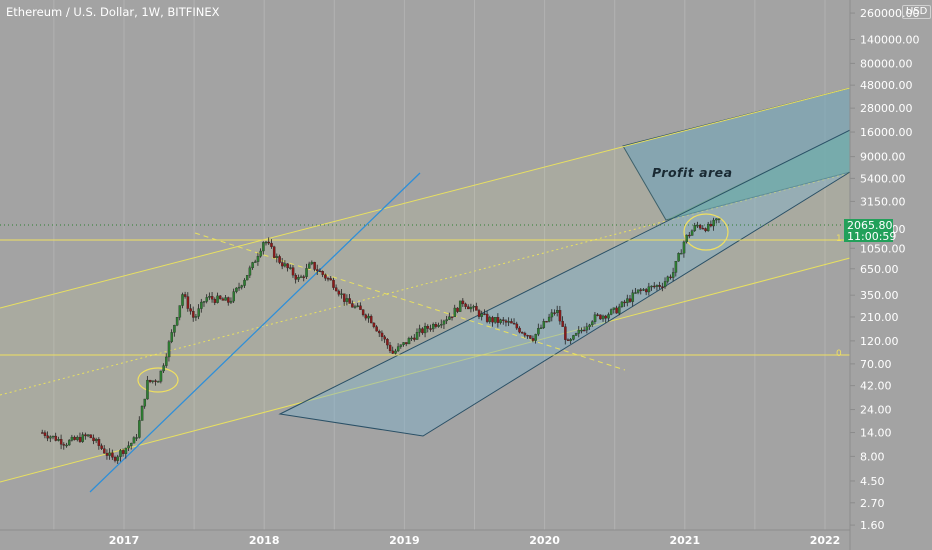 This screenshot has height=550, width=932. What do you see at coordinates (917, 12) in the screenshot?
I see `currency-label: USD` at bounding box center [917, 12].